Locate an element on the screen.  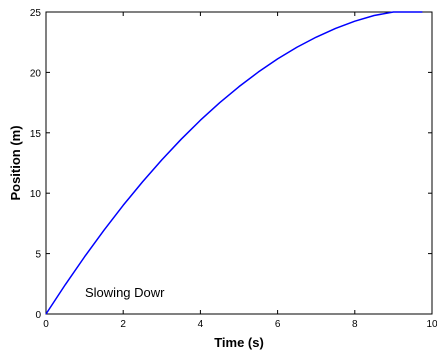
y-tick-label: 20 is located at coordinates (36, 73).